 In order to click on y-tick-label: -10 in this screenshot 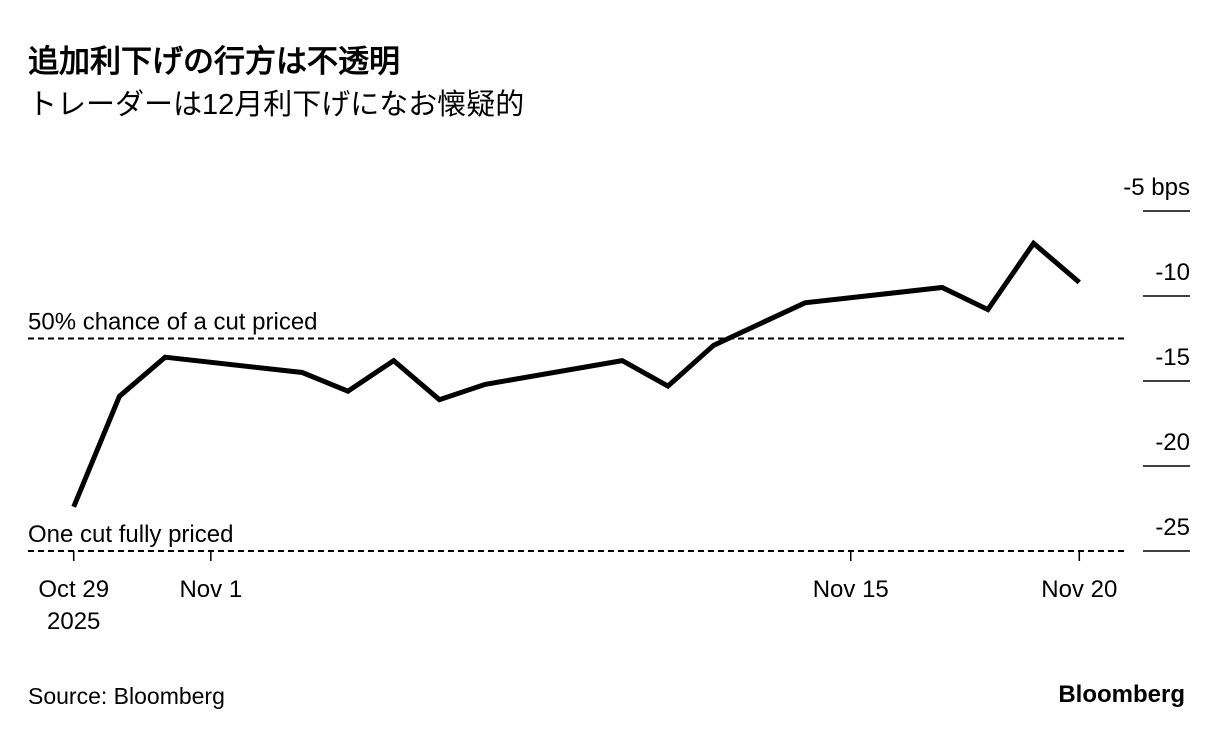, I will do `click(1172, 272)`.